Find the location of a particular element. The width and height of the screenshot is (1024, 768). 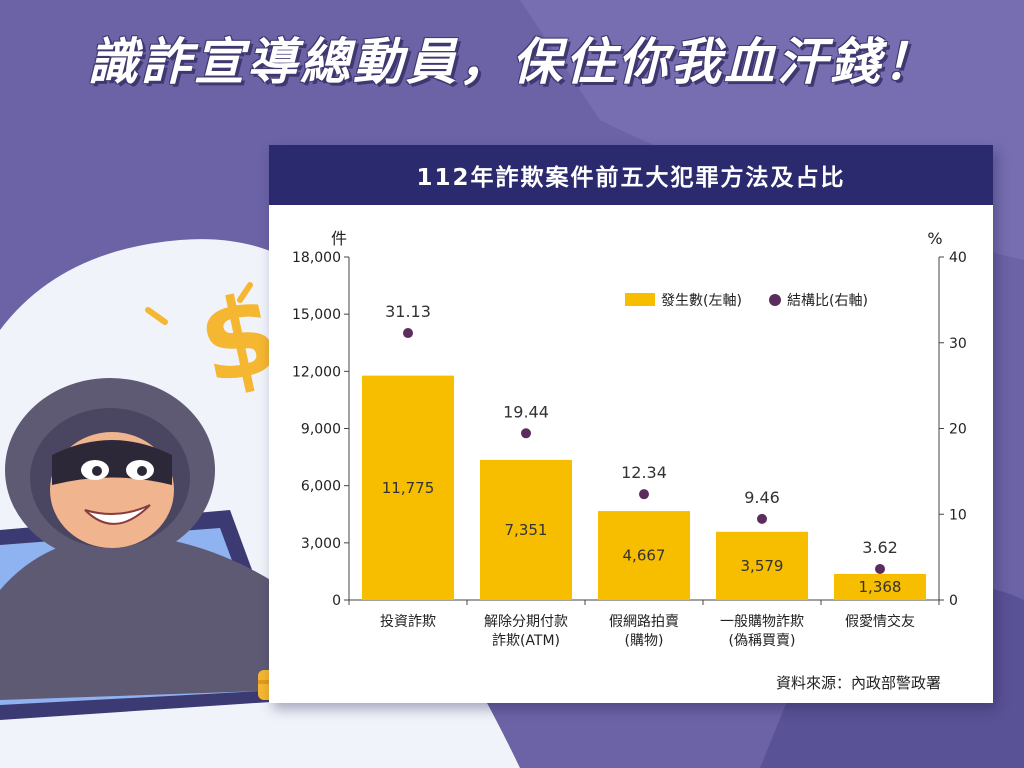

right-tick-label: 40 is located at coordinates (958, 258).